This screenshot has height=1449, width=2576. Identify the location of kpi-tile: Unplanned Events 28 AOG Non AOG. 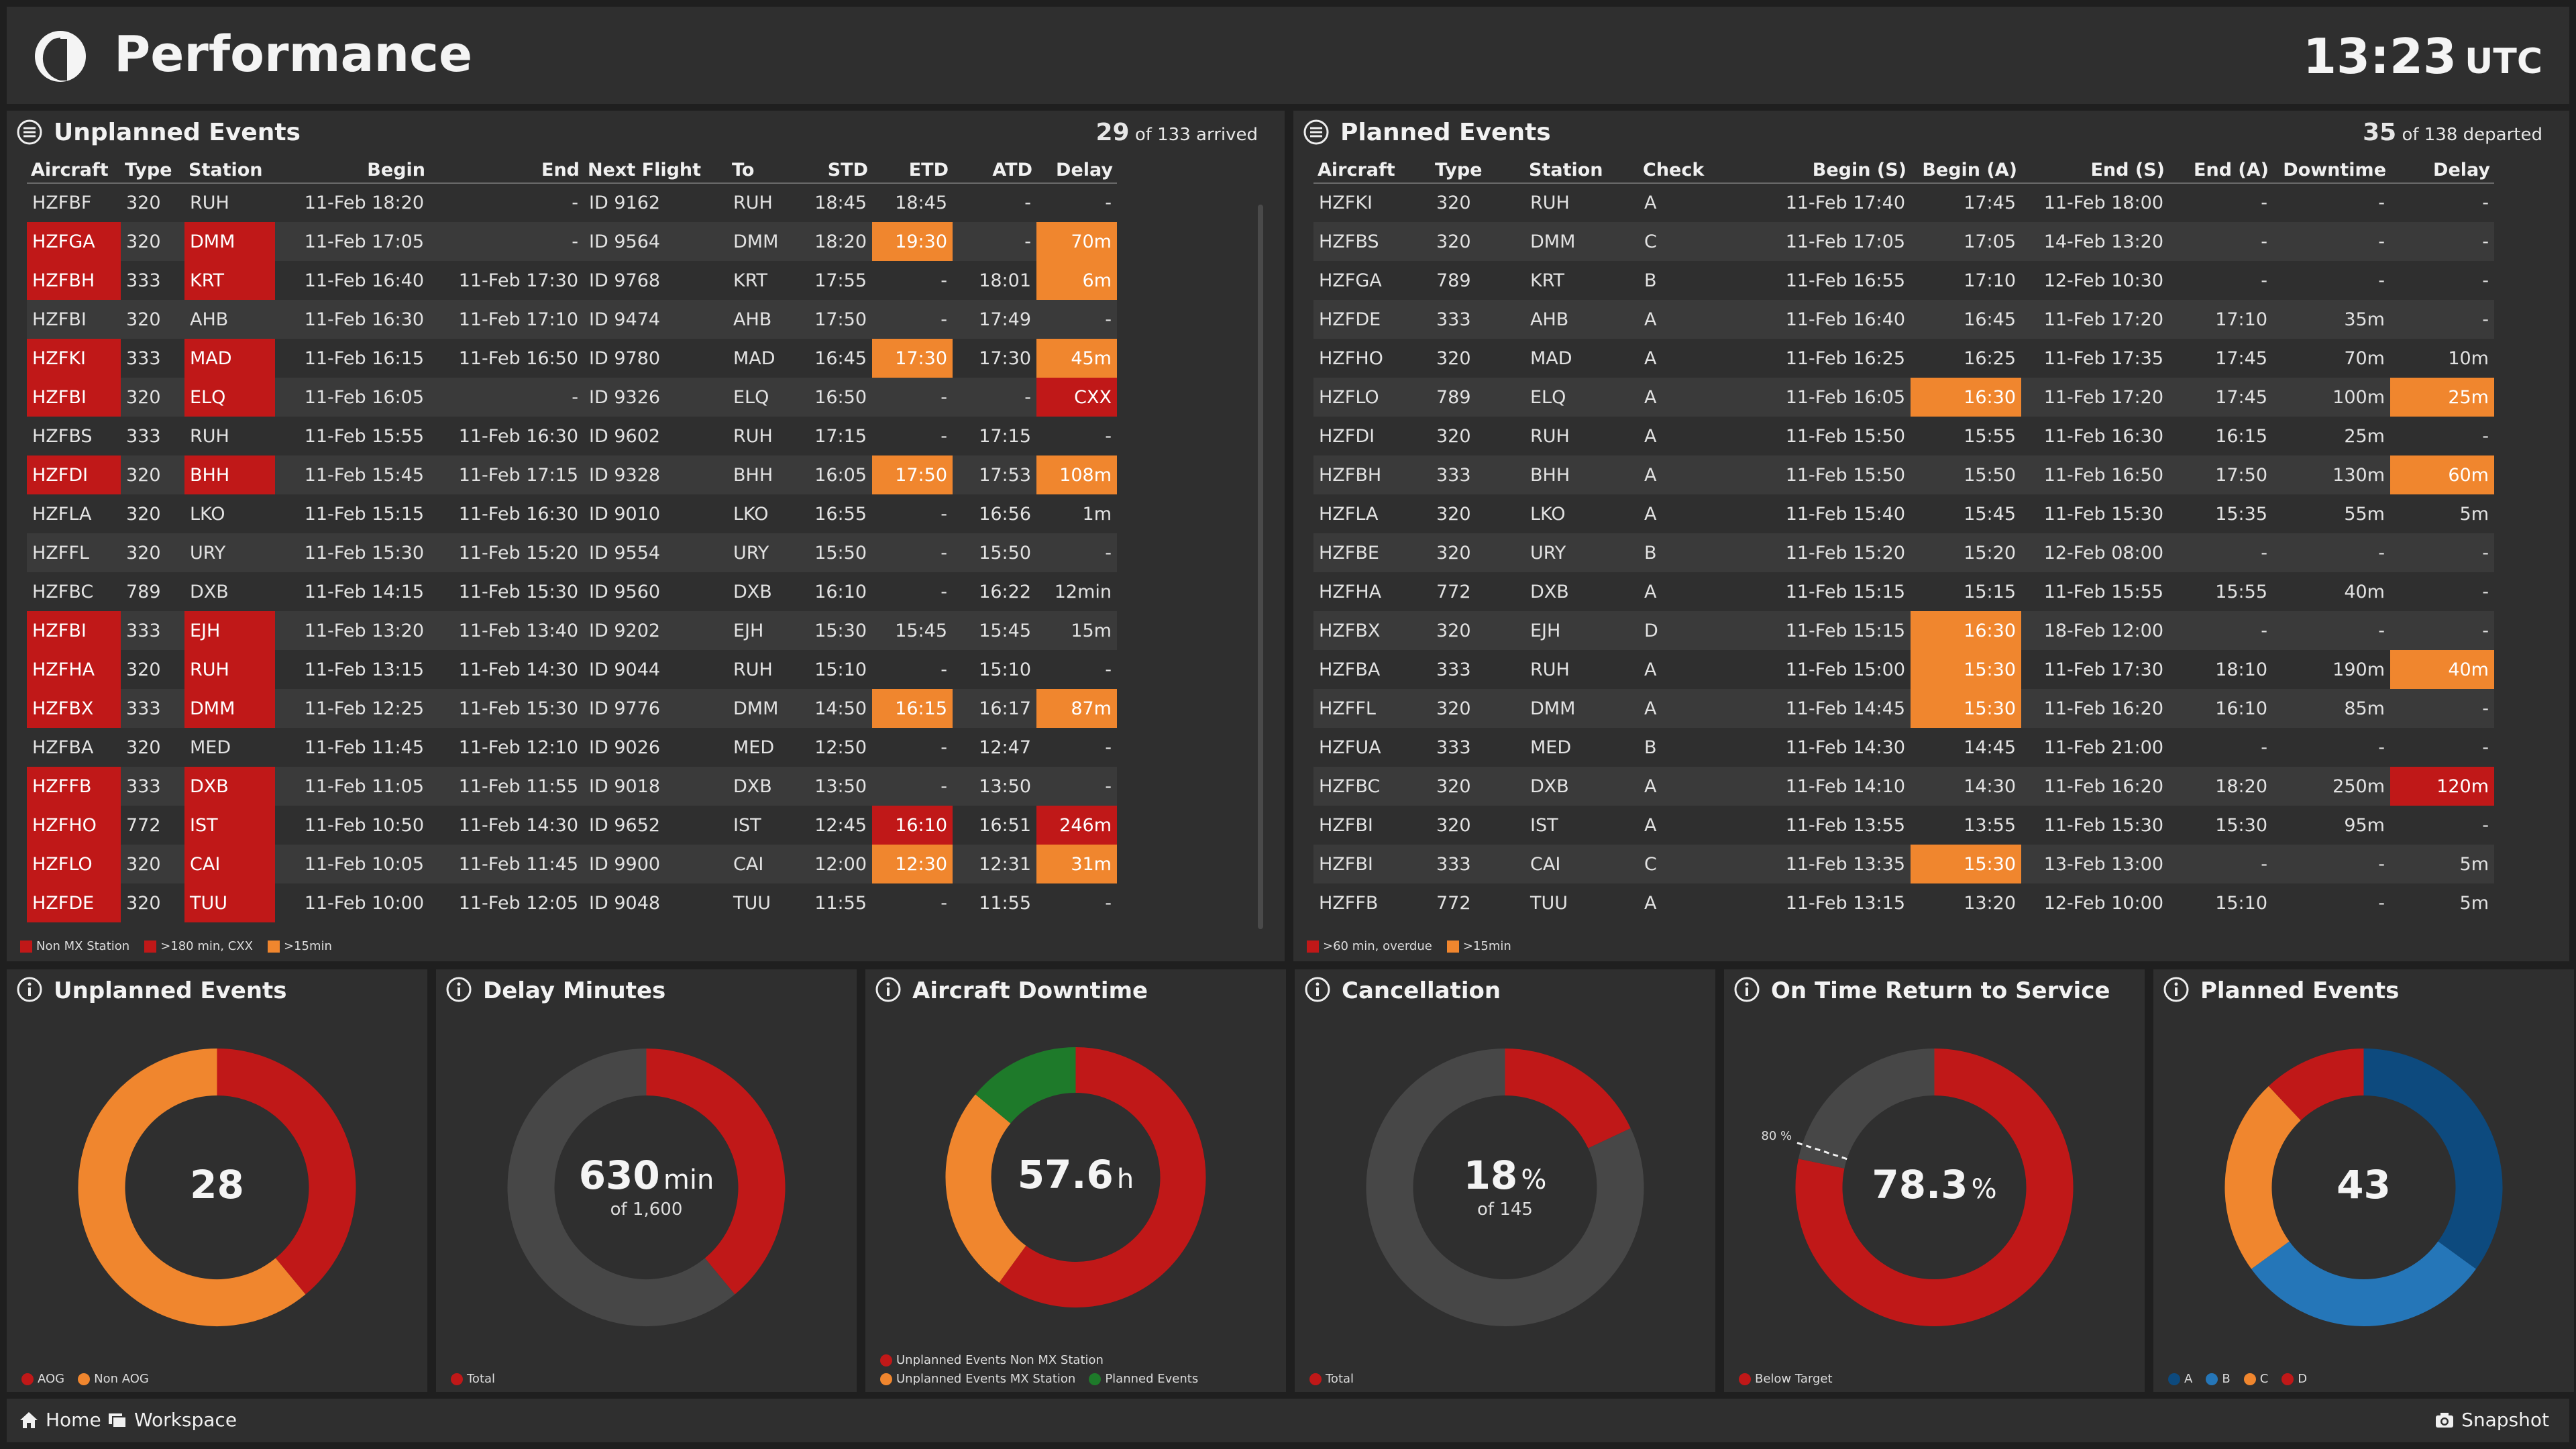
(217, 1180).